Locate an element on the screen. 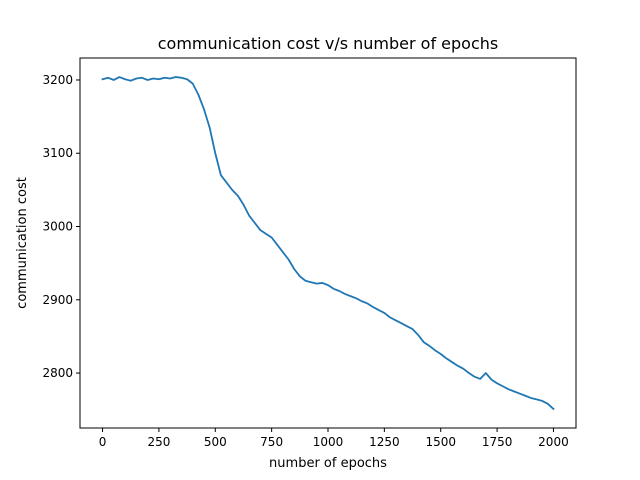 The image size is (640, 480). y-tick-label: 2800 is located at coordinates (57, 373).